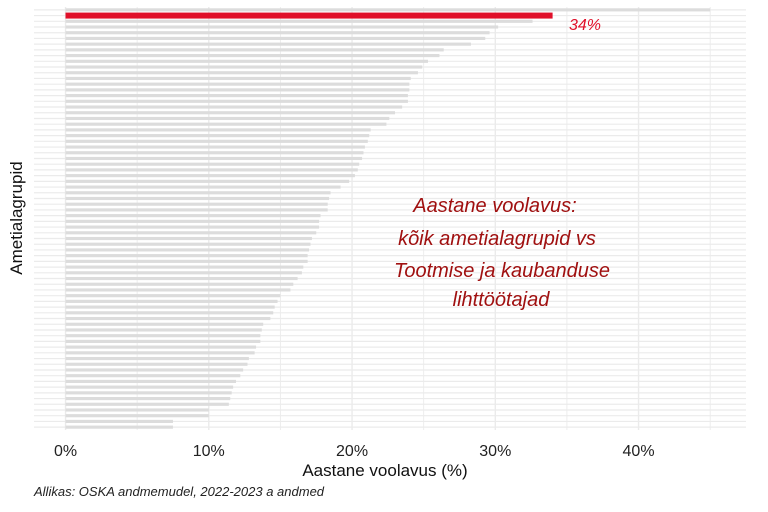  What do you see at coordinates (209, 451) in the screenshot?
I see `x-tick-label: 10%` at bounding box center [209, 451].